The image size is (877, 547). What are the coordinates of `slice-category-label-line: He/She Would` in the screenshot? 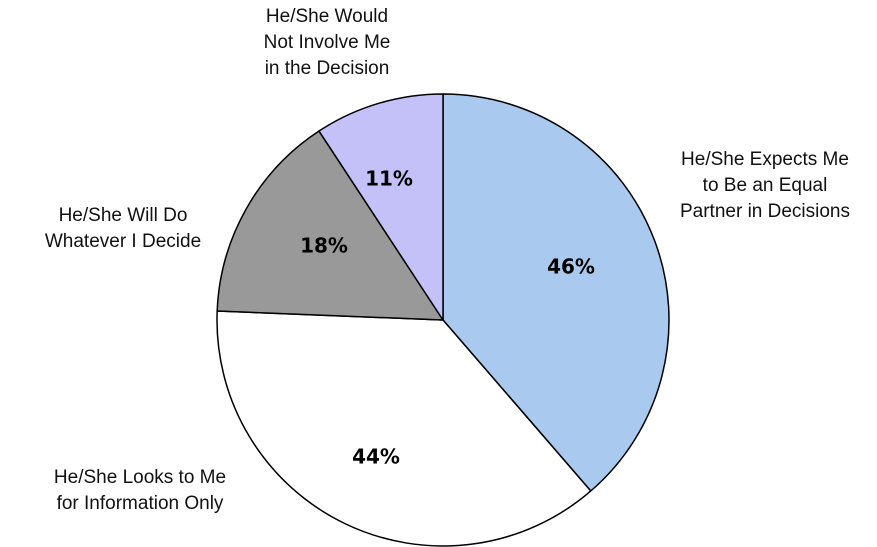 It's located at (327, 16).